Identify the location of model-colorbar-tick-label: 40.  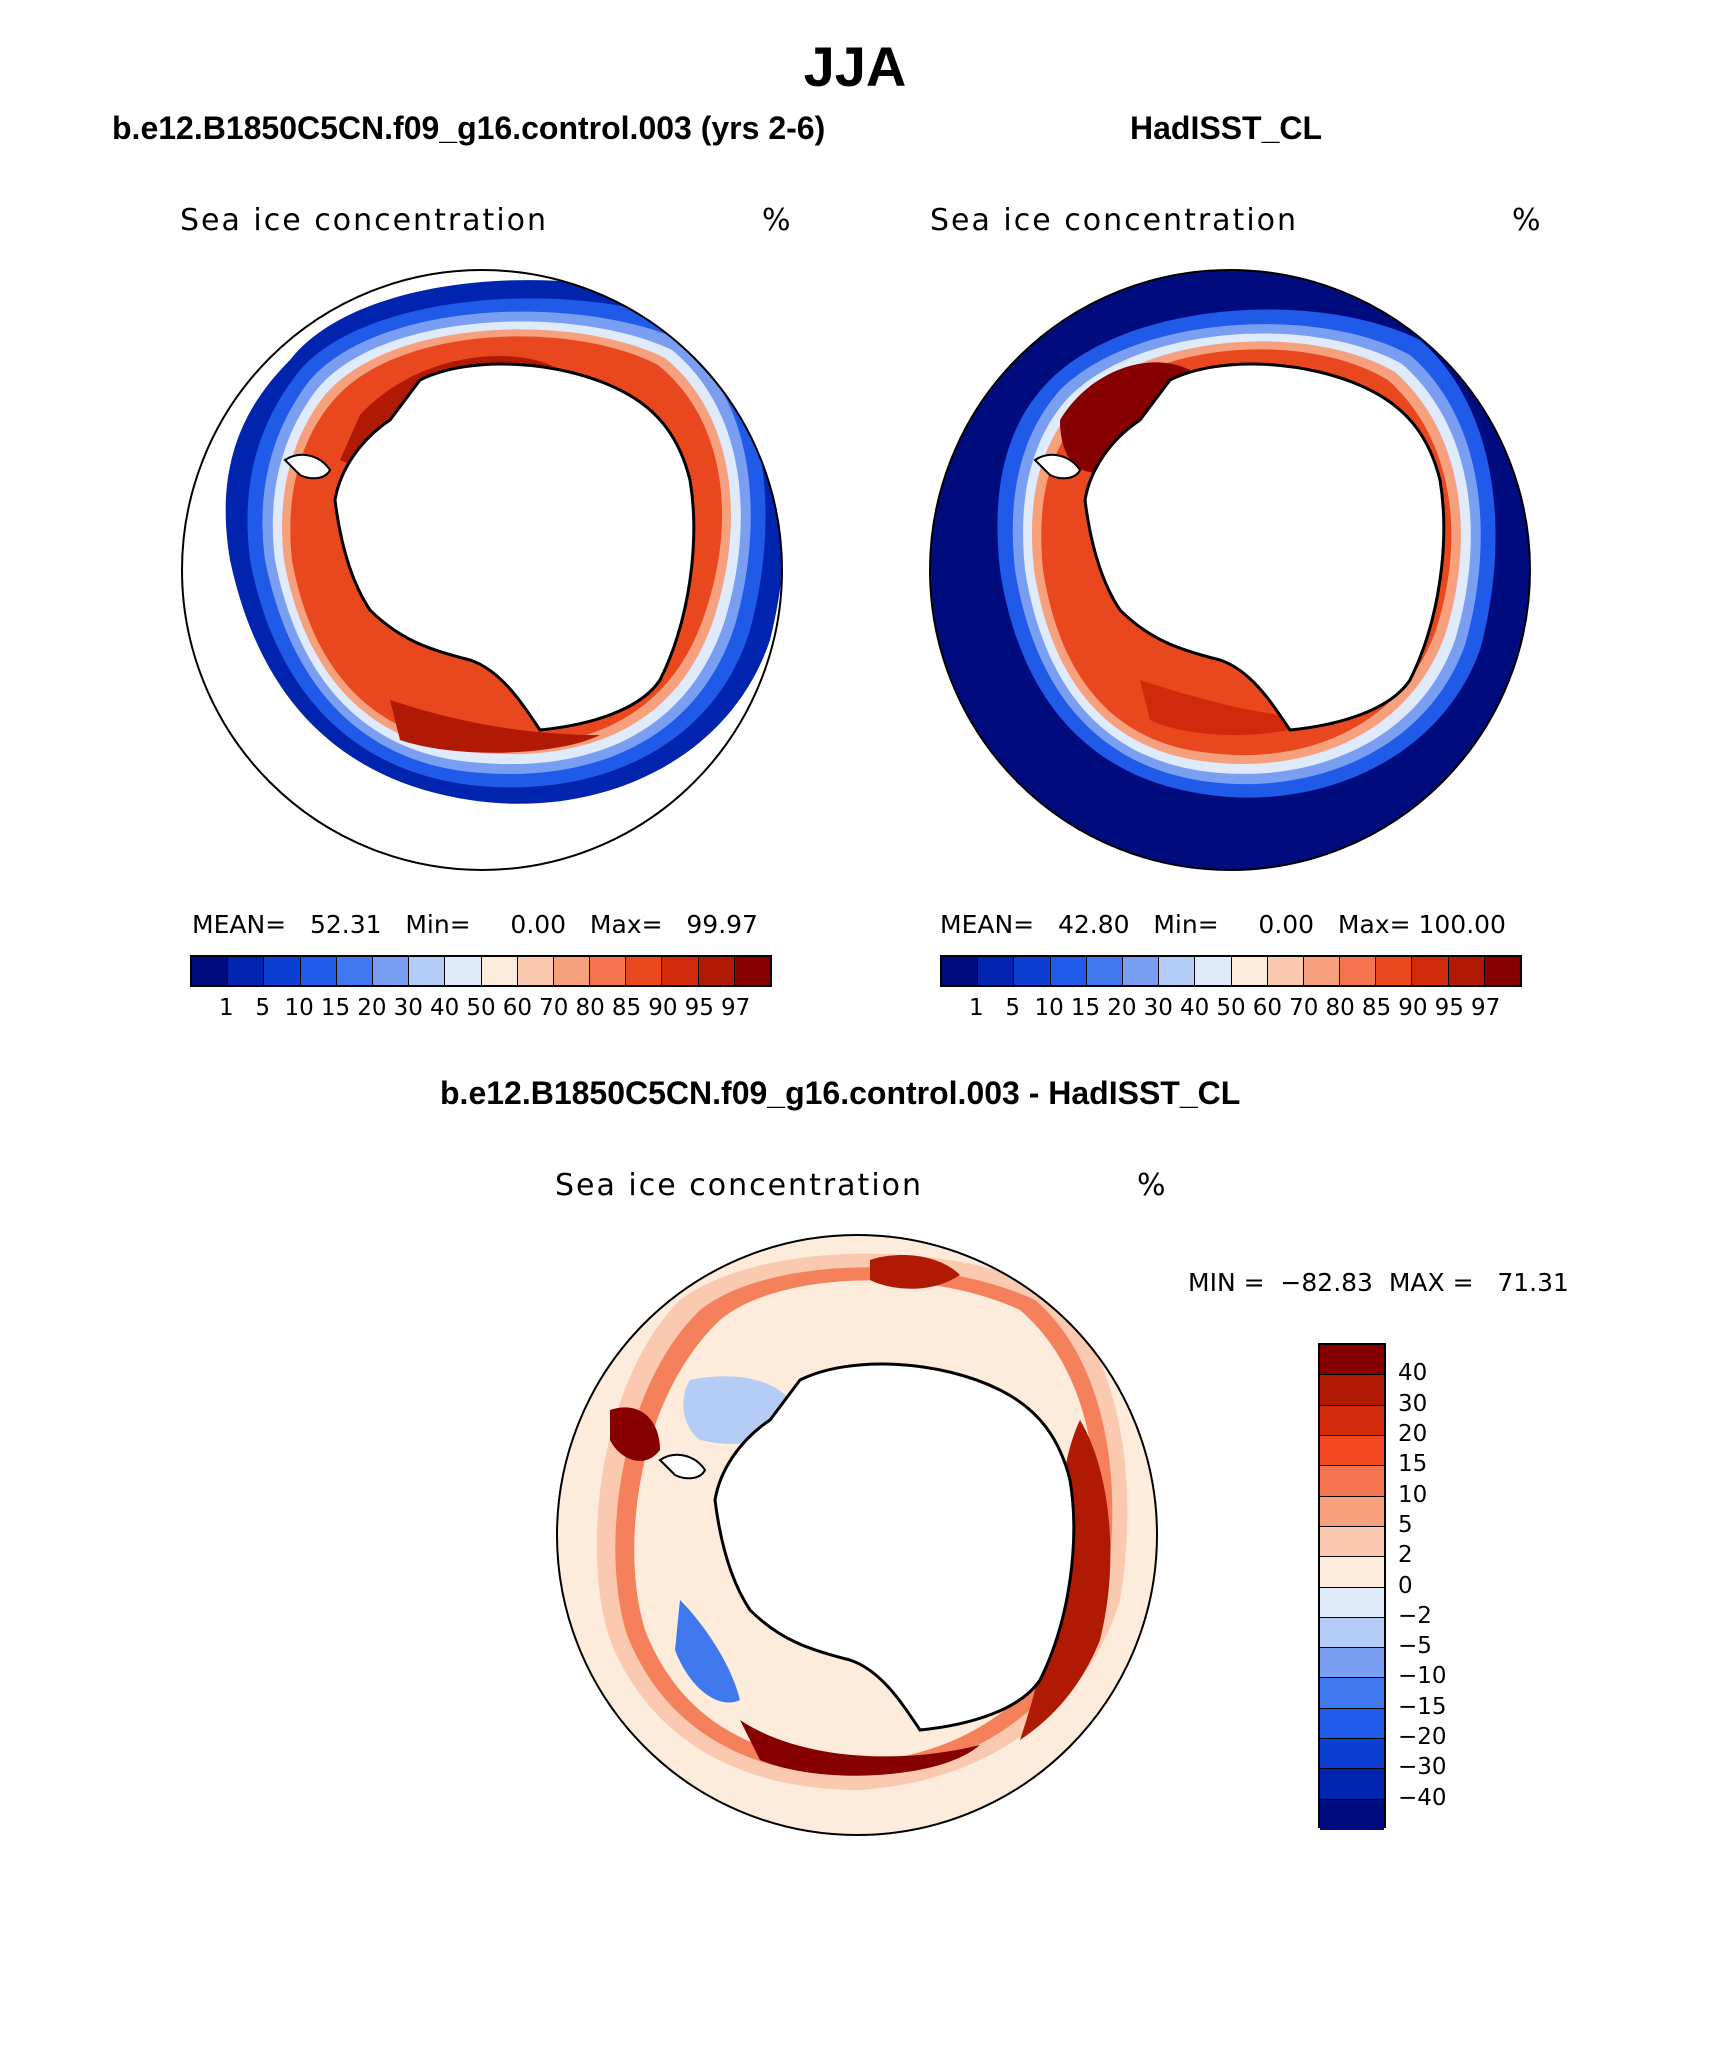
(444, 1008).